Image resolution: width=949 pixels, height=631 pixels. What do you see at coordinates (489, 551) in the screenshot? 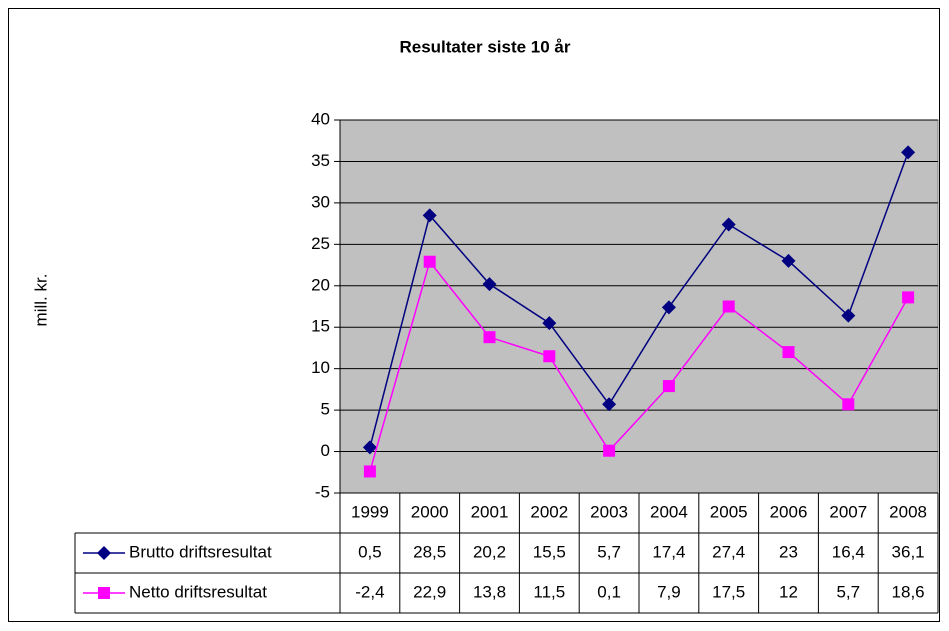
I see `table-value: 20,2` at bounding box center [489, 551].